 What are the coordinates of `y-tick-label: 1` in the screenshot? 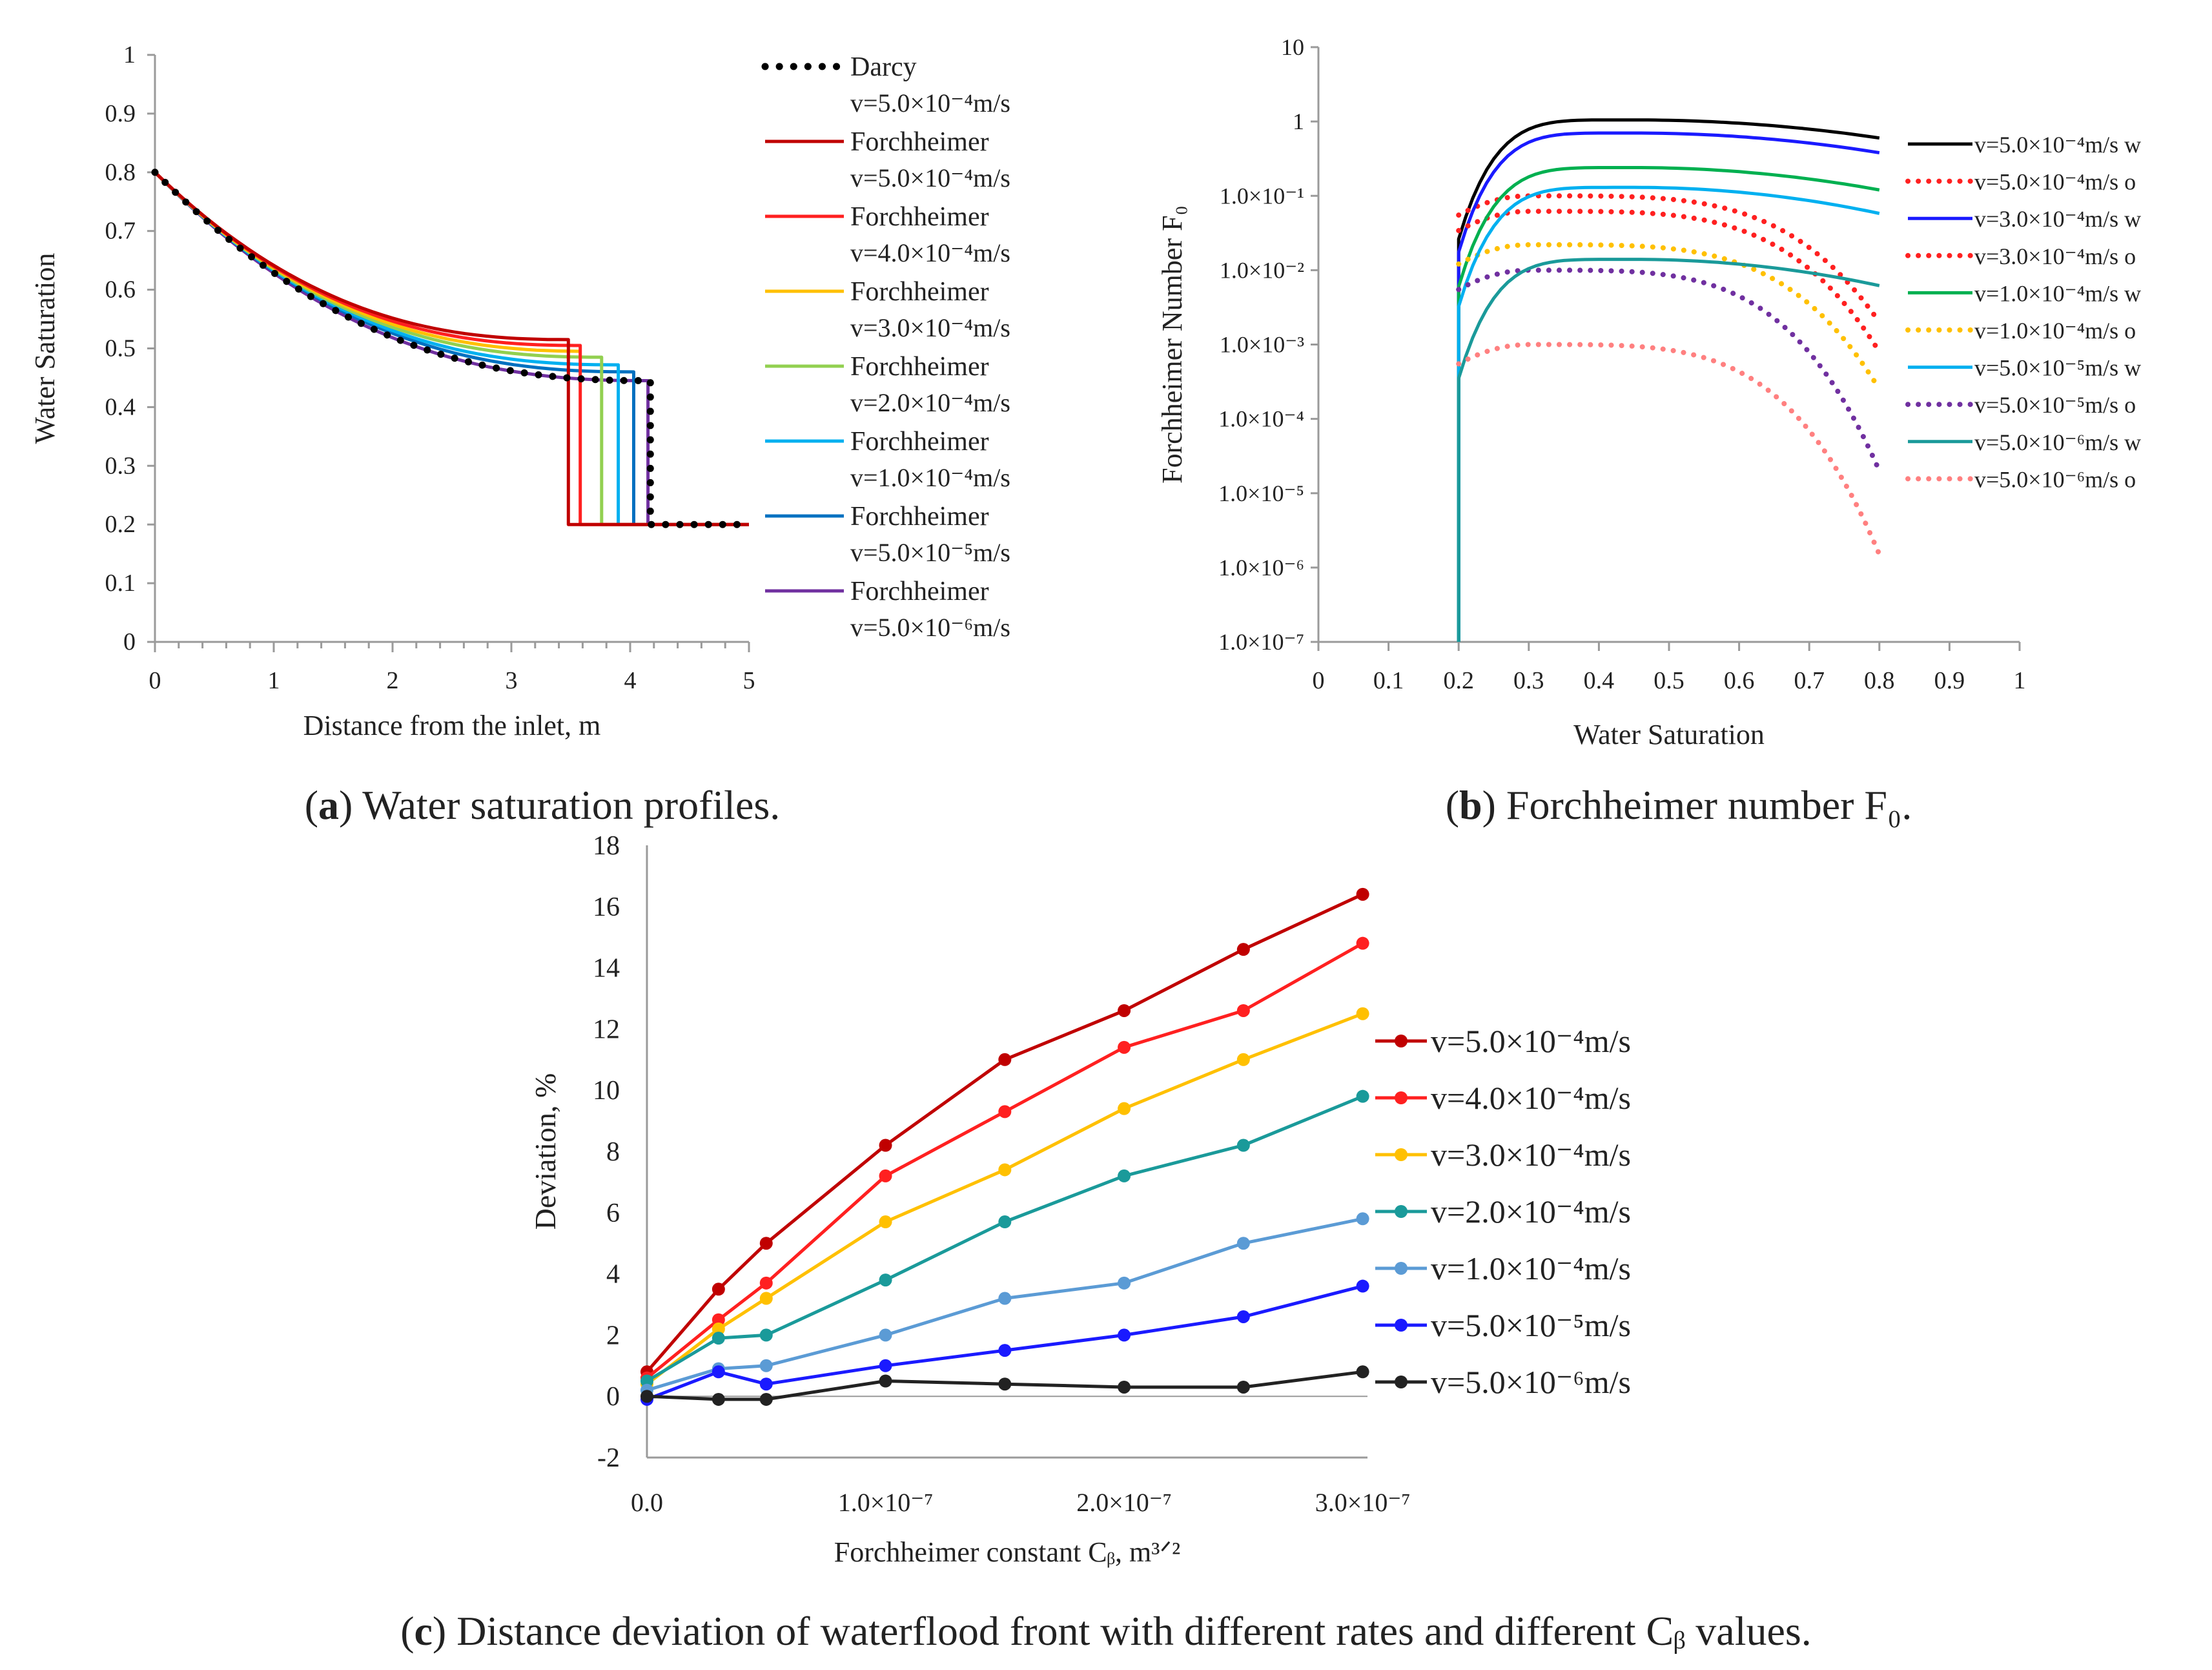 It's located at (129, 55).